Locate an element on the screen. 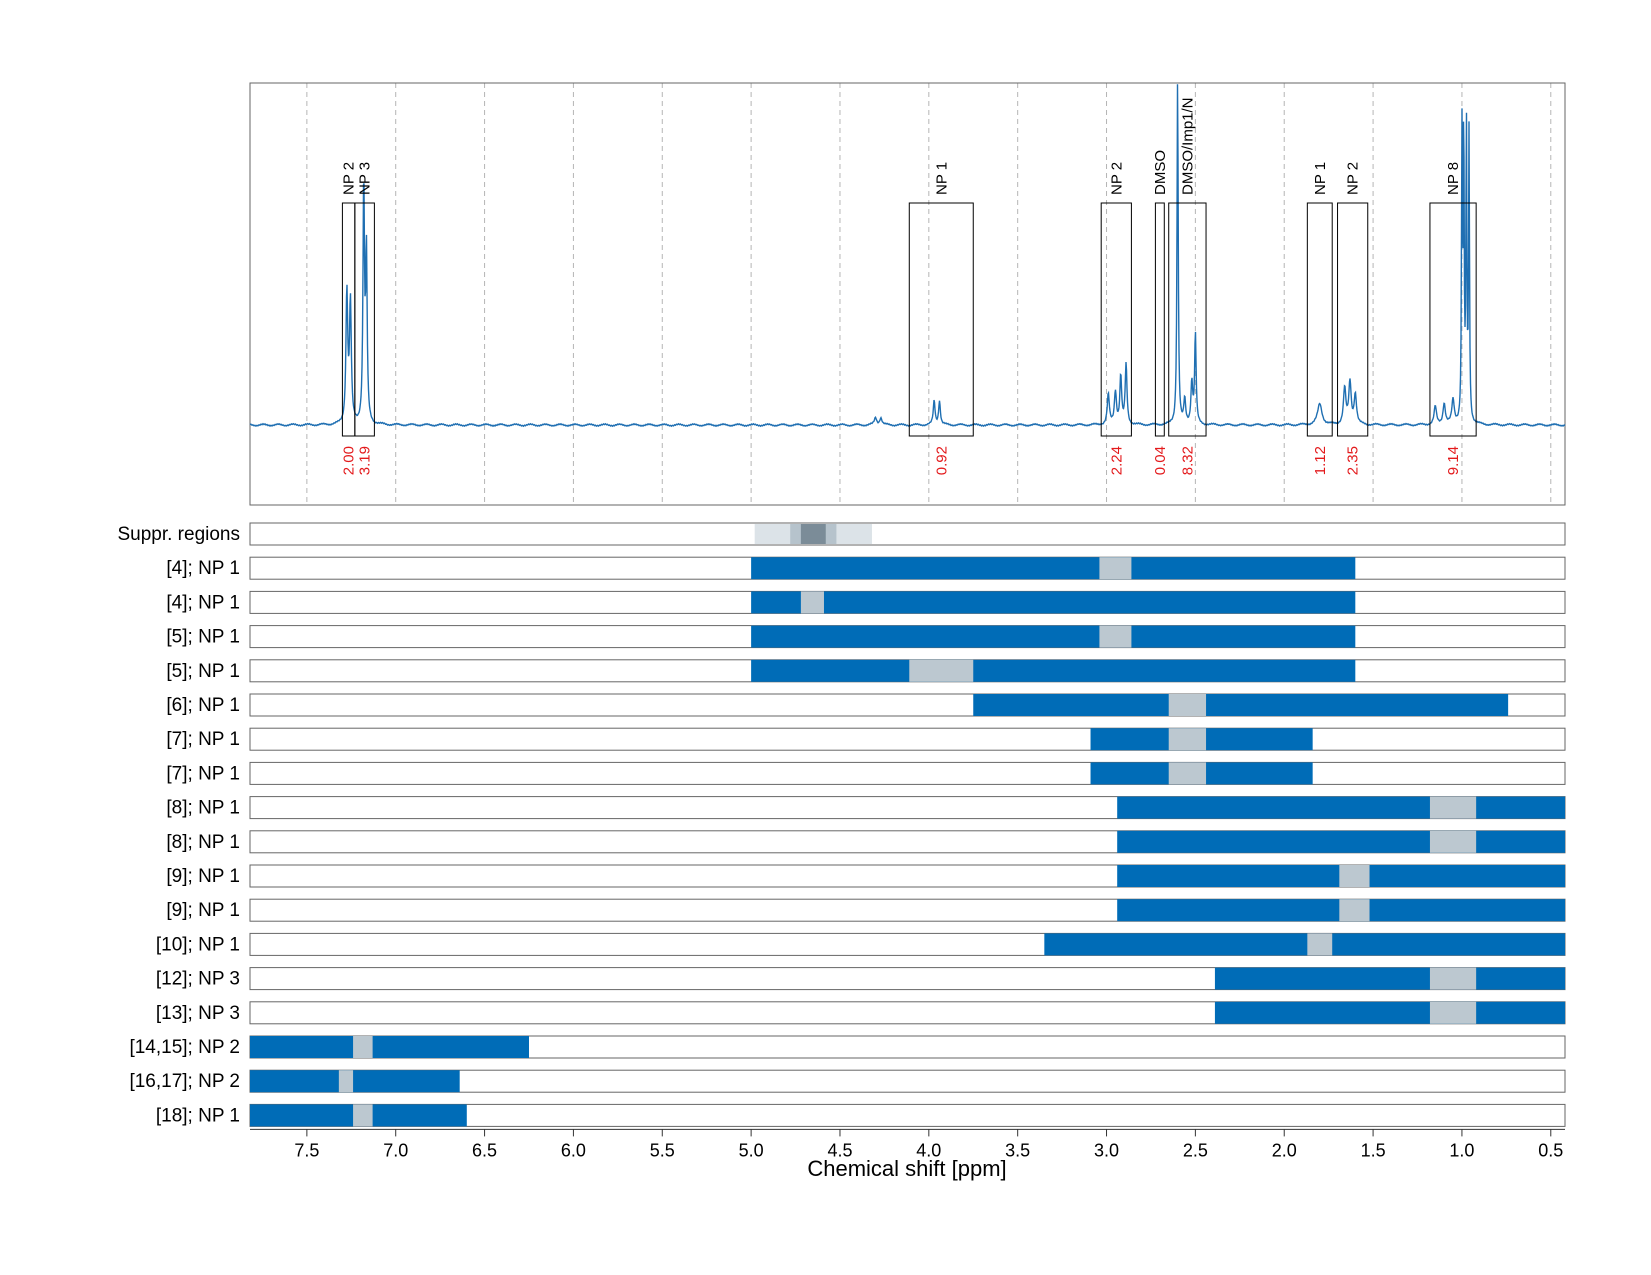 The width and height of the screenshot is (1651, 1275). x-tick-label: 2.0 is located at coordinates (1284, 1150).